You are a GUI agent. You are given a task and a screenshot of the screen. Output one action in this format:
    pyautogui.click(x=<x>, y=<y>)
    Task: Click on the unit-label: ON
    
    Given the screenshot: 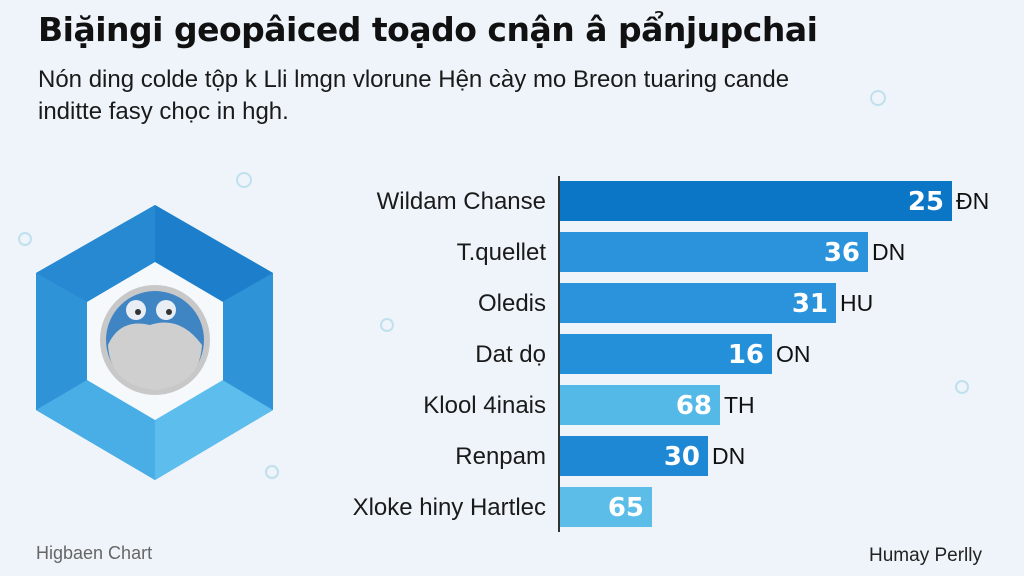 What is the action you would take?
    pyautogui.click(x=793, y=354)
    